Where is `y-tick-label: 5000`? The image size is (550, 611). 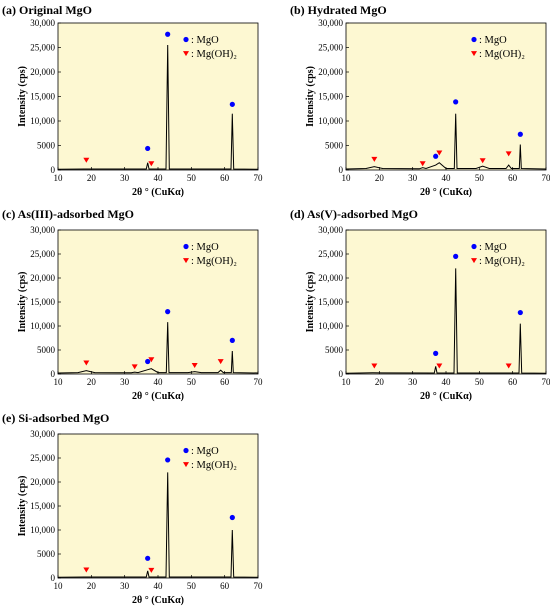
y-tick-label: 5000 is located at coordinates (46, 350).